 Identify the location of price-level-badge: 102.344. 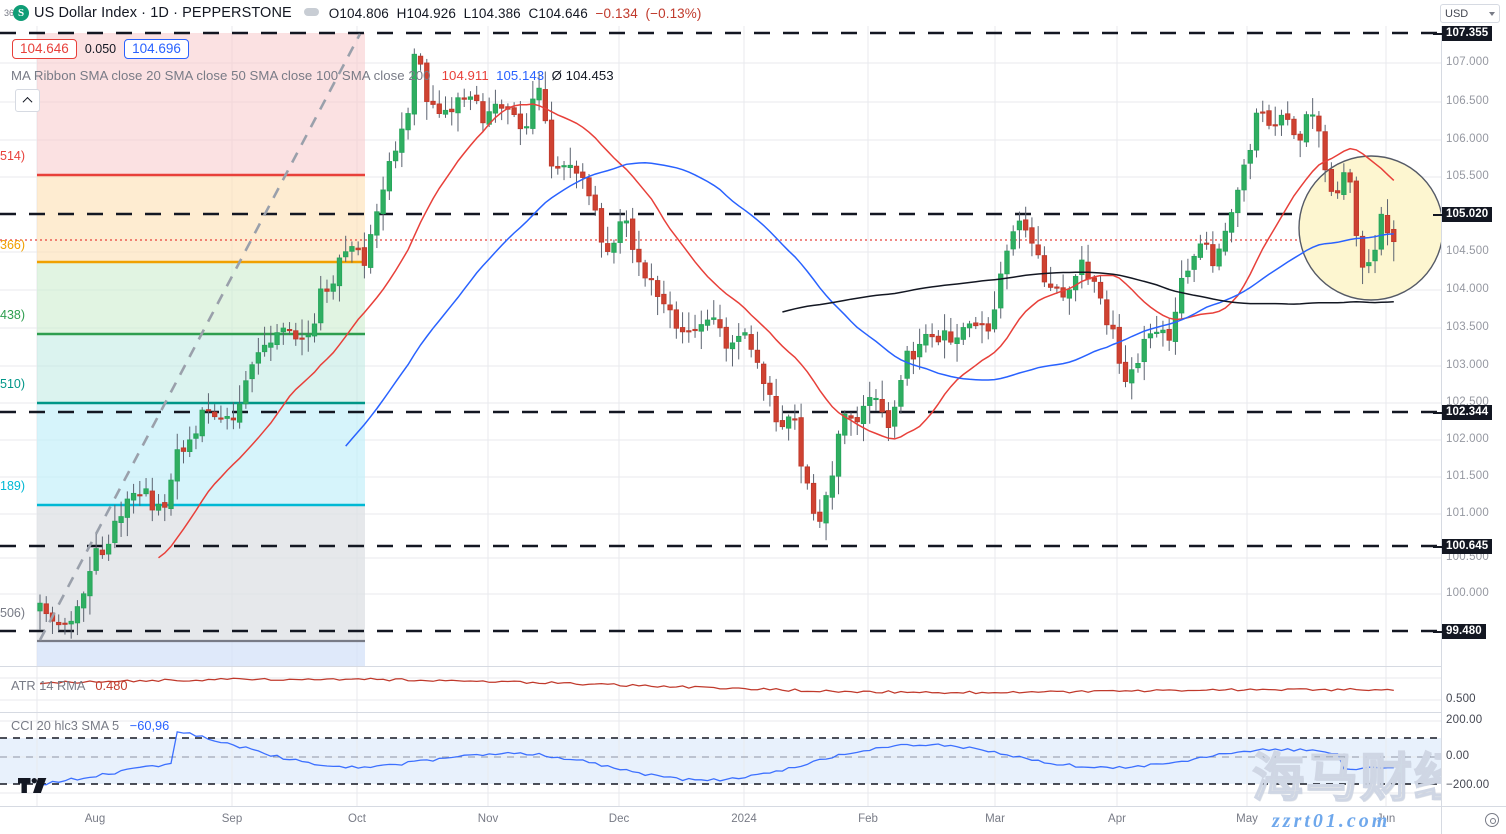
(1463, 412).